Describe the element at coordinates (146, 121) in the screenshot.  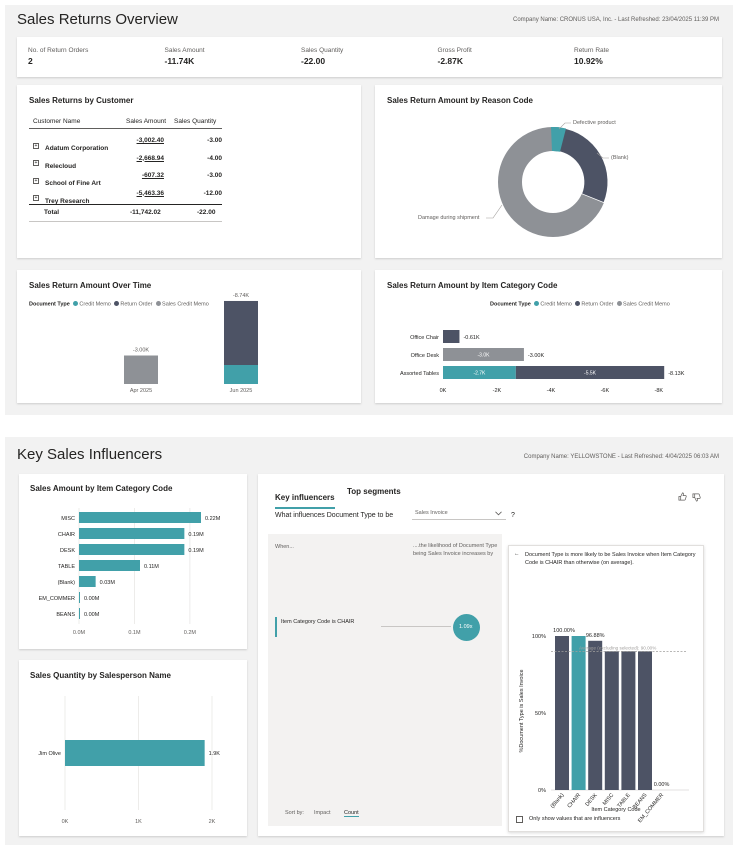
I see `column-header-amount: Sales Amount` at that location.